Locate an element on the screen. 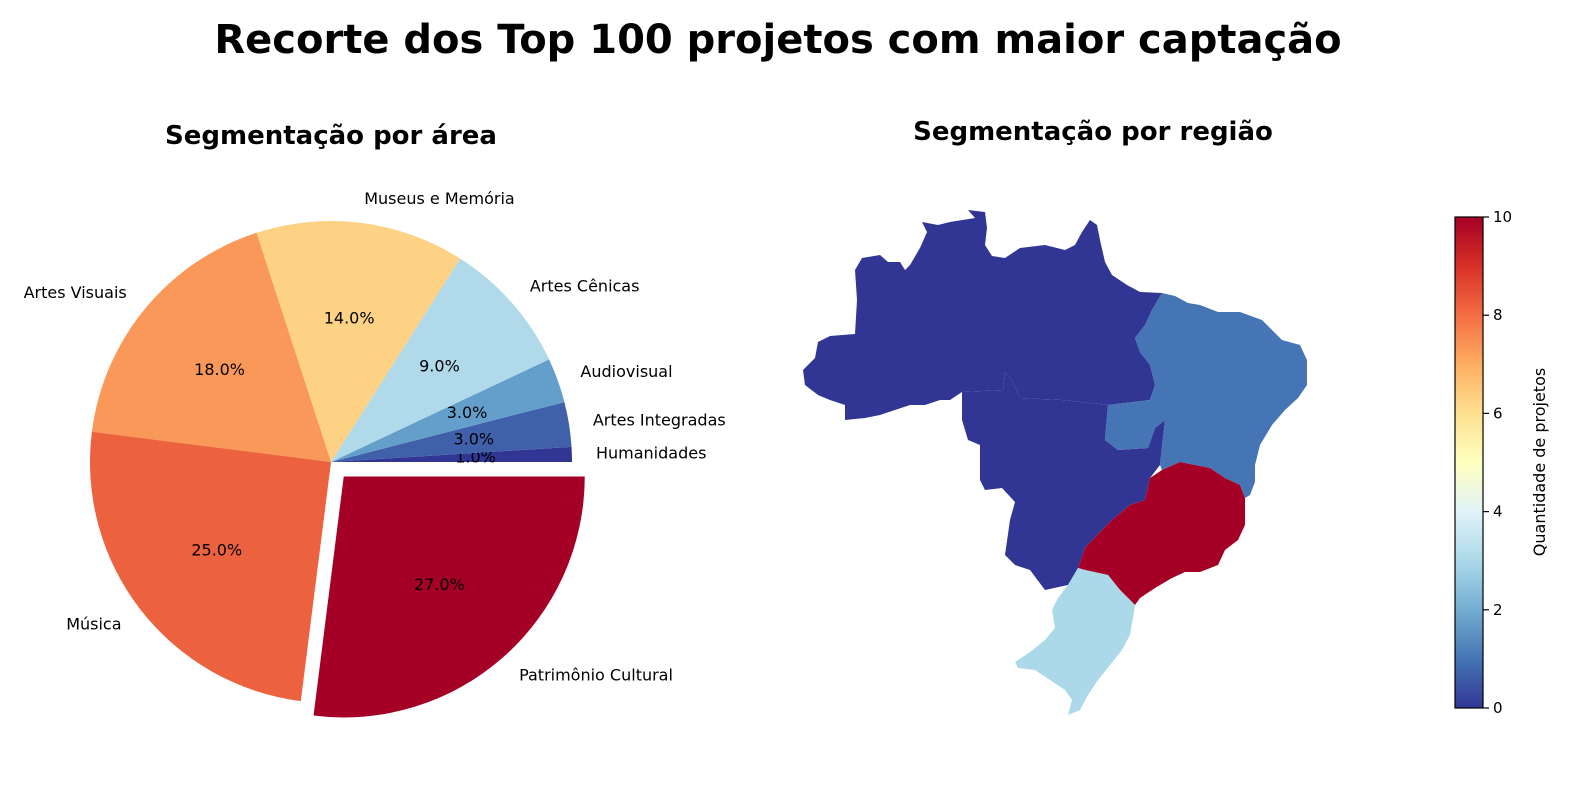 This screenshot has height=785, width=1573. region-sudeste is located at coordinates (1161, 533).